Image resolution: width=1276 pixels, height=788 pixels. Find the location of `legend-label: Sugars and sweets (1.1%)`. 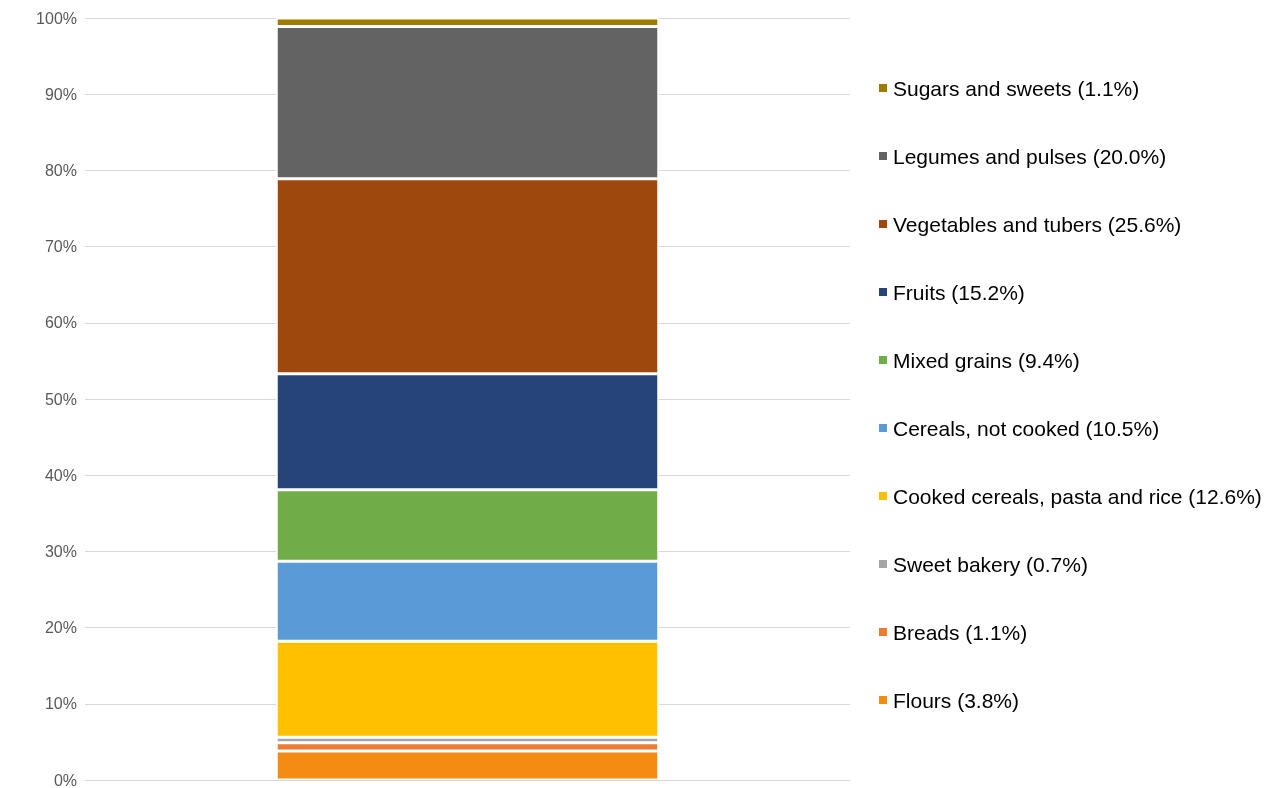

legend-label: Sugars and sweets (1.1%) is located at coordinates (1016, 88).